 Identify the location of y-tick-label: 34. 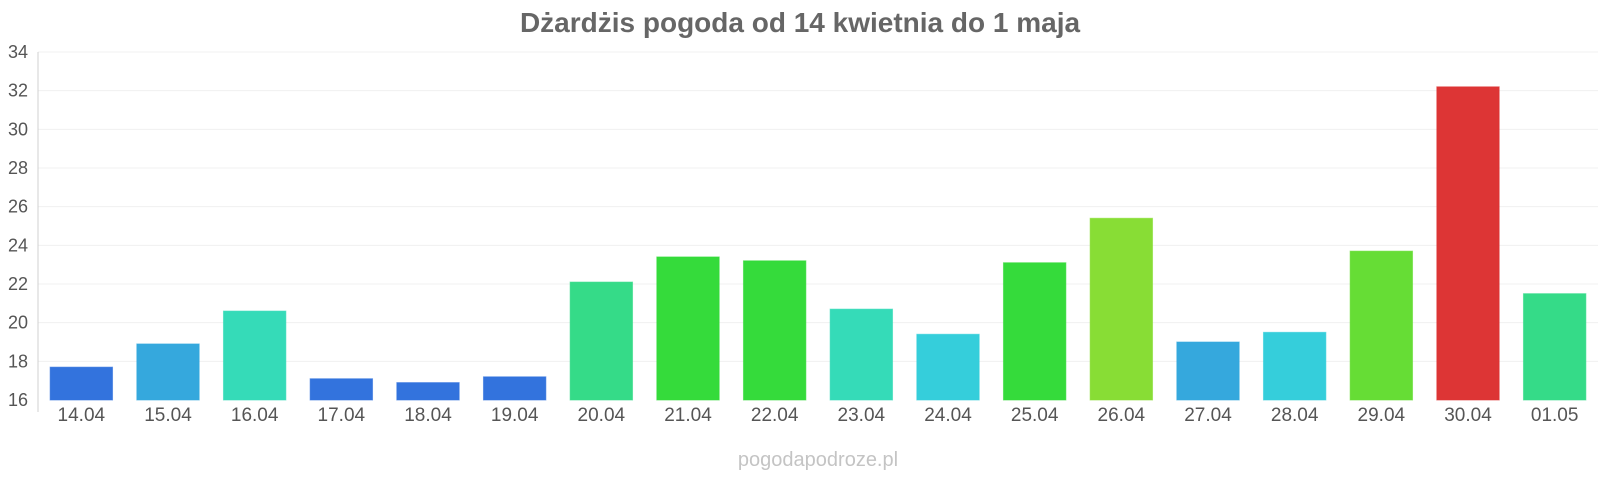
(18, 52).